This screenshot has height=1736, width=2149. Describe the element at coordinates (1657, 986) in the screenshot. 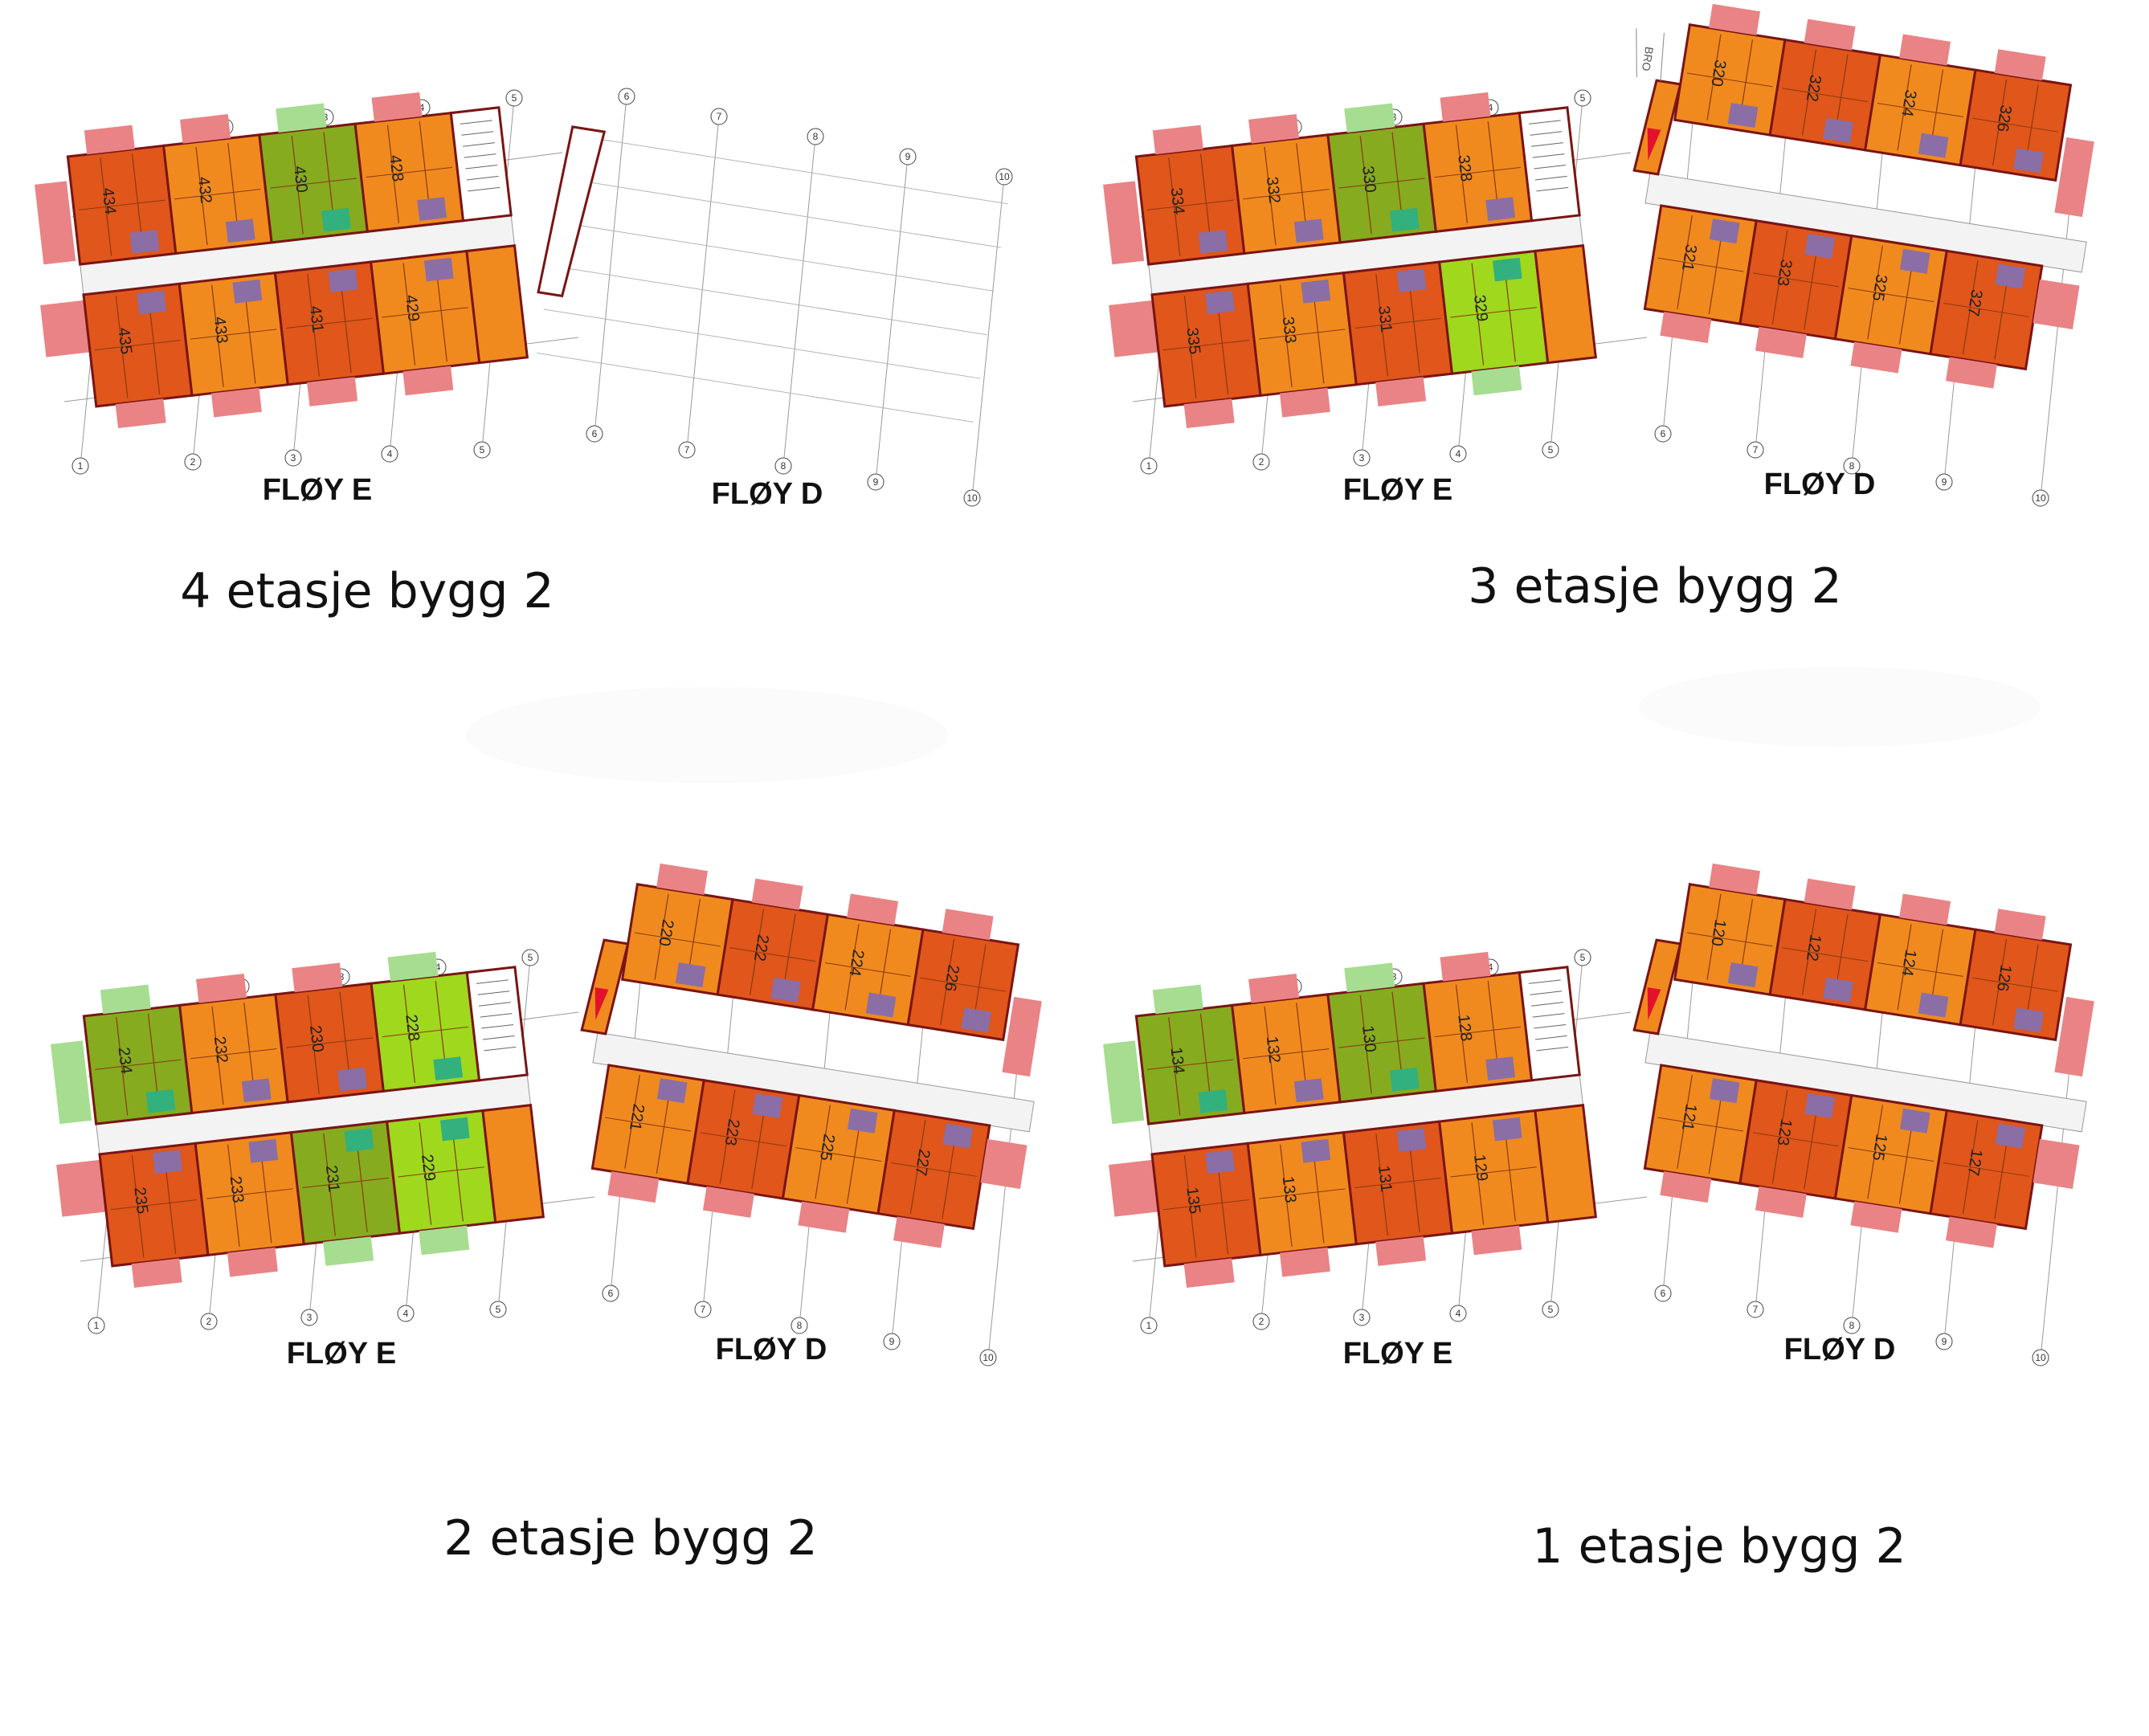

I see `wing-junction` at that location.